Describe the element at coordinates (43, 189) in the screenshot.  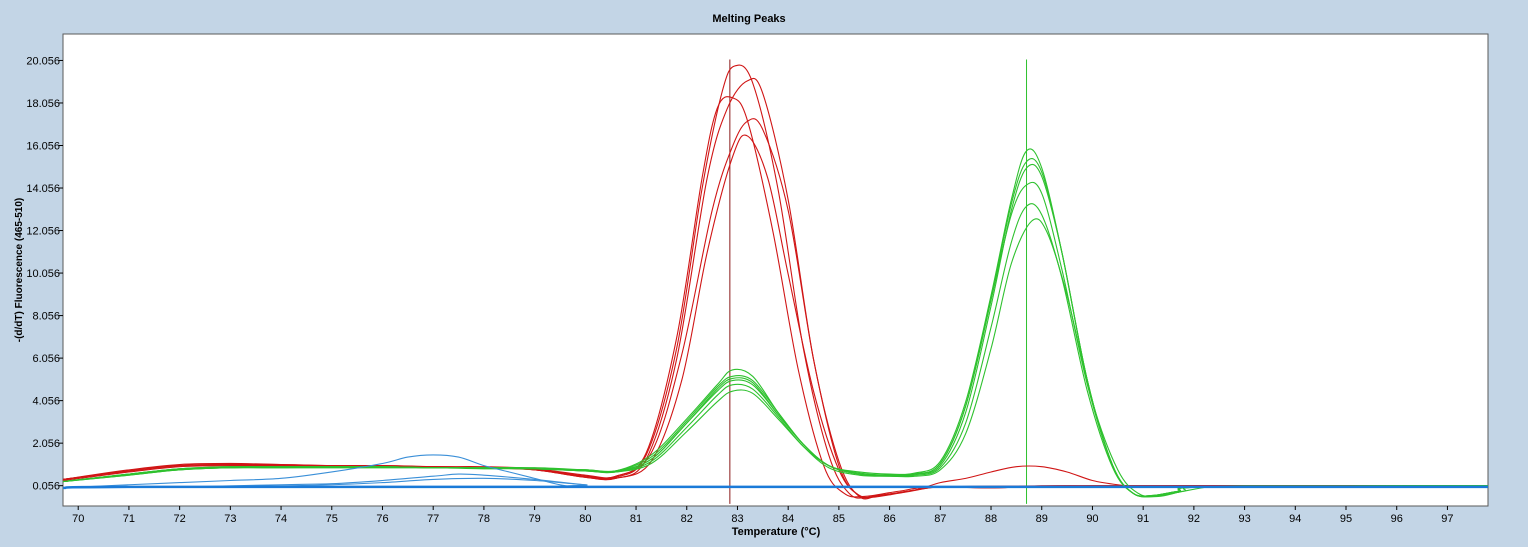
I see `y-tick-label: 14.056` at that location.